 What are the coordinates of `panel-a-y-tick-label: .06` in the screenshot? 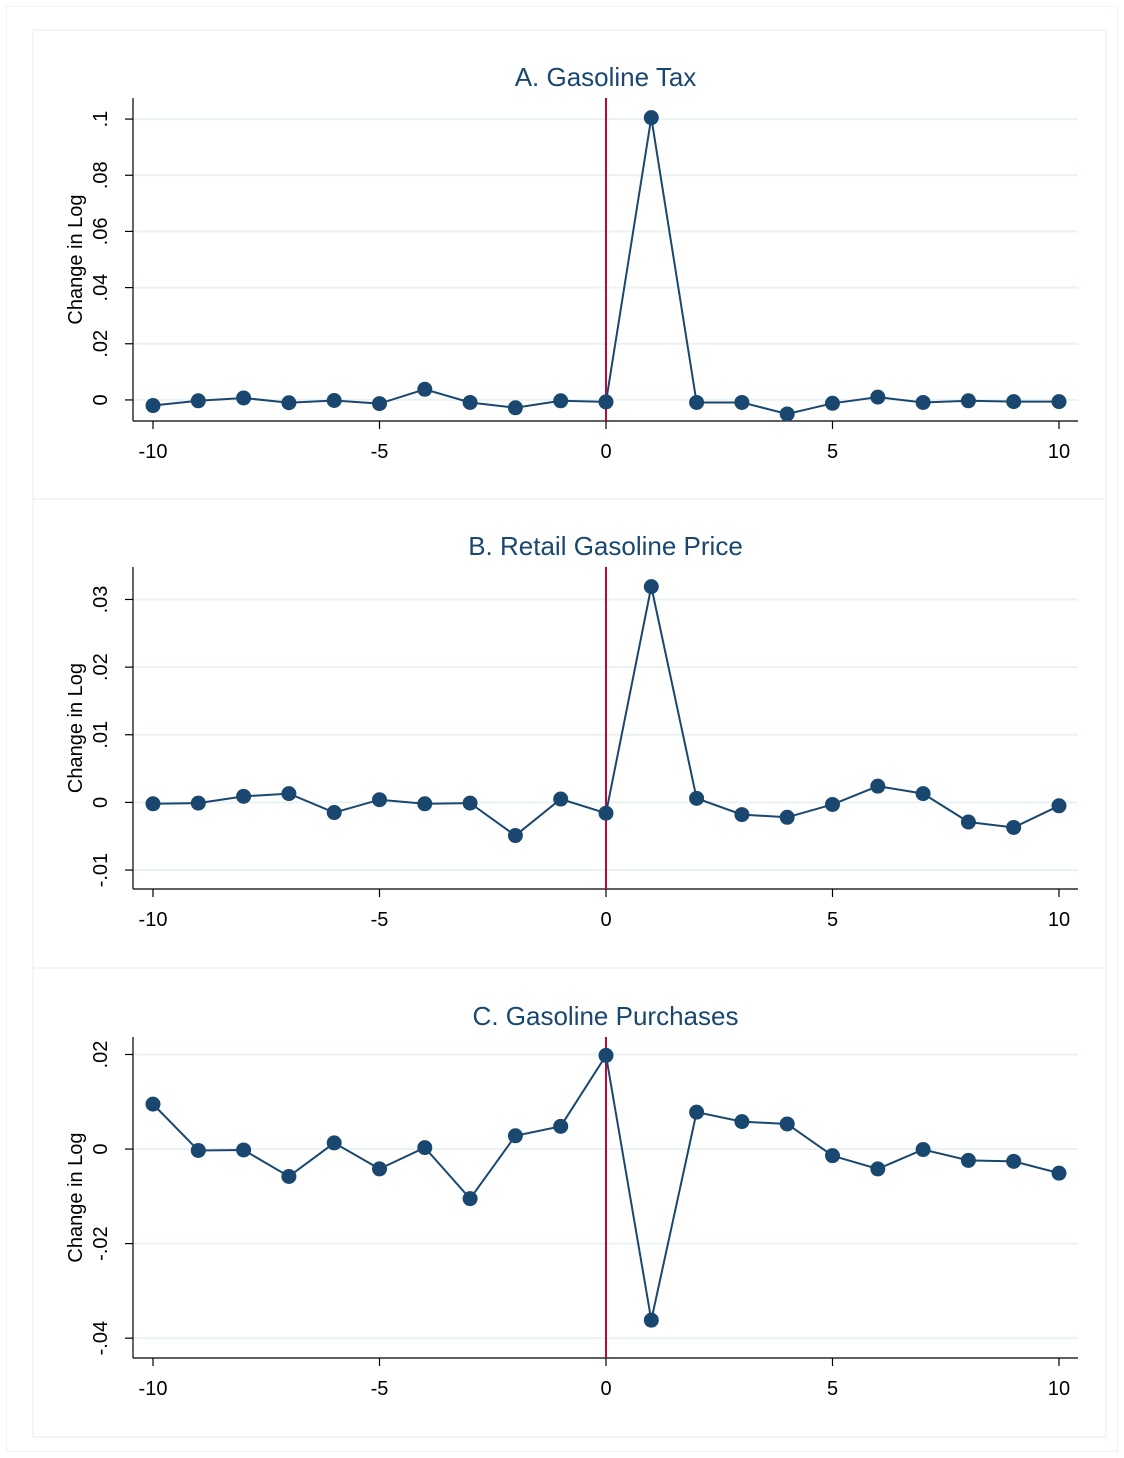 It's located at (101, 232).